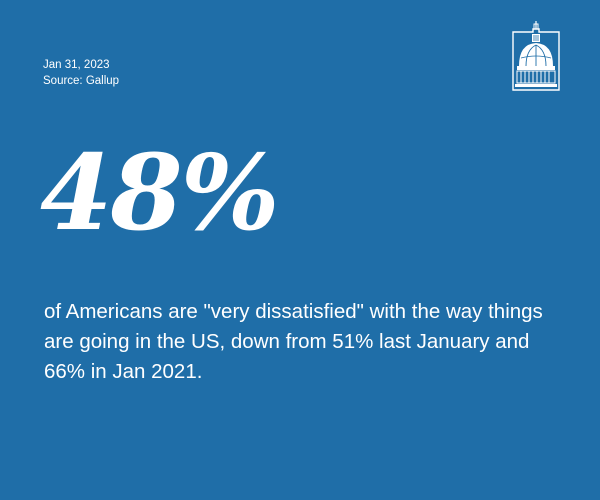 This screenshot has height=500, width=600. I want to click on source-label: Source: Gallup, so click(81, 81).